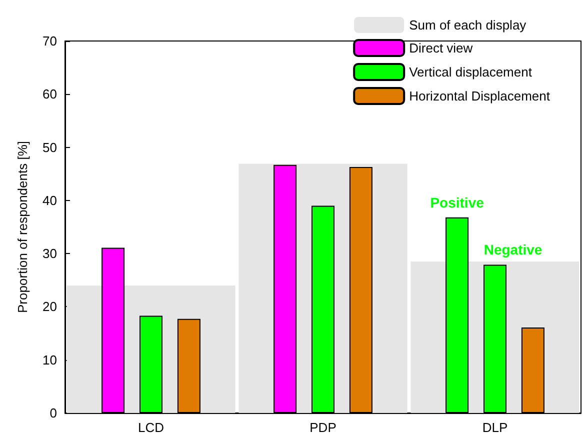 The image size is (583, 434). Describe the element at coordinates (470, 72) in the screenshot. I see `legend-label: Vertical displacement` at that location.